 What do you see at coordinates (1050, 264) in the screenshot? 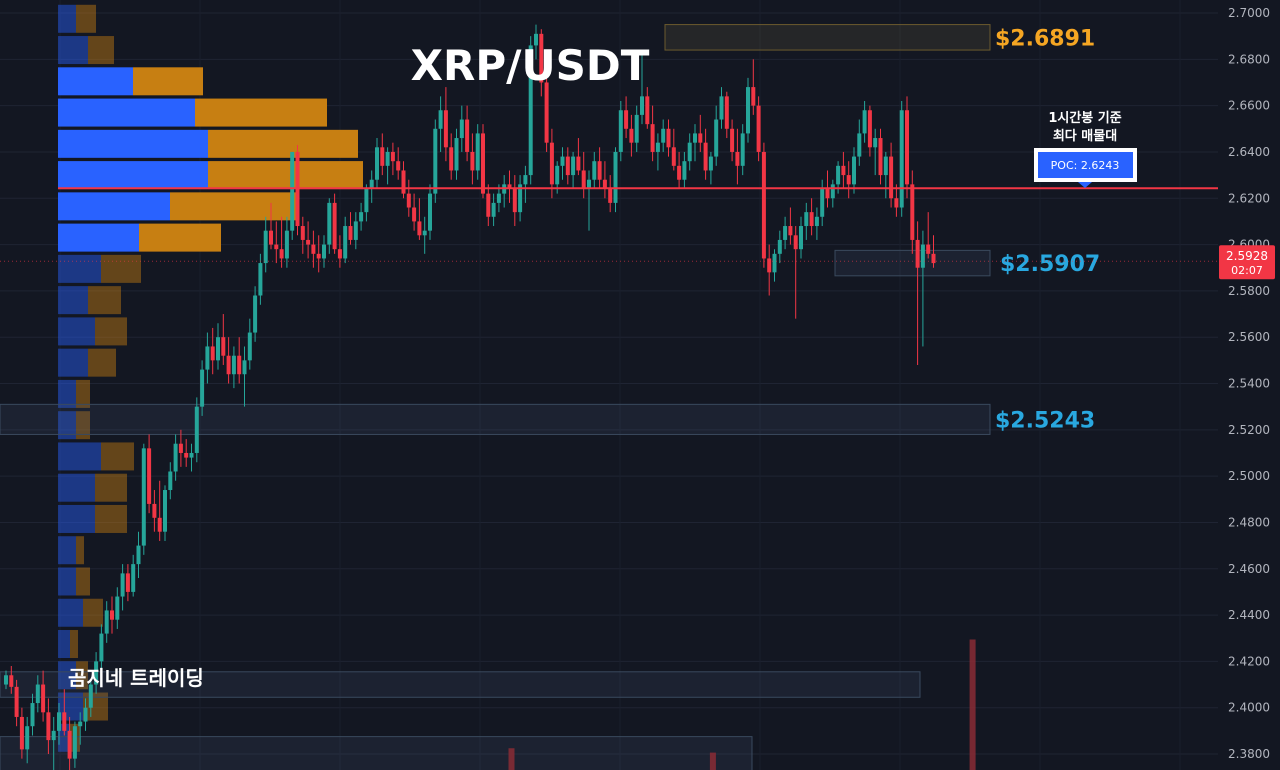
I see `level-label: $2.5907` at bounding box center [1050, 264].